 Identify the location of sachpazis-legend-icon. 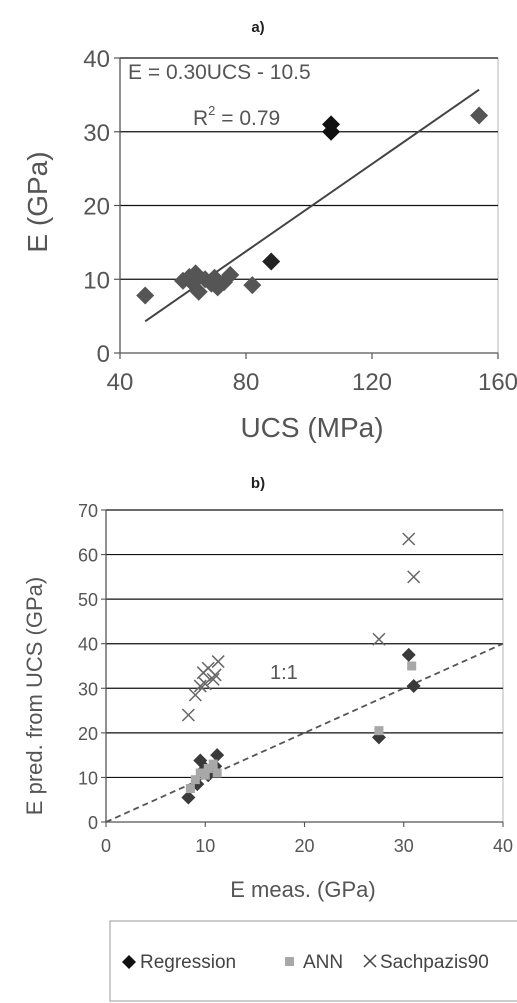
(370, 961).